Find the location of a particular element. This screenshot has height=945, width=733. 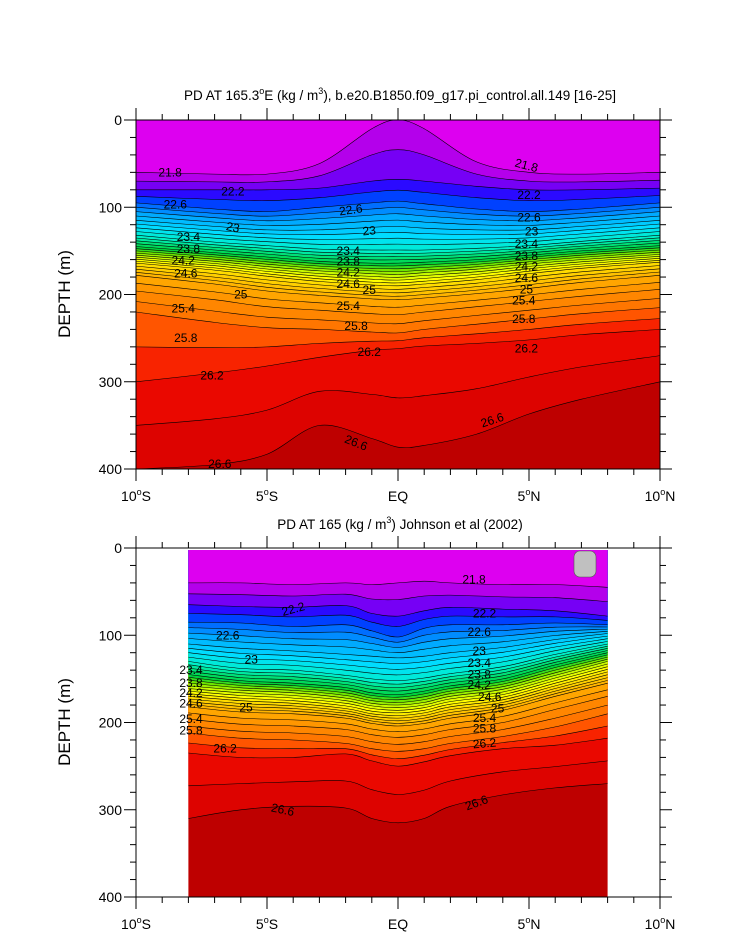

model-x-tick-label: 10oS is located at coordinates (136, 495).